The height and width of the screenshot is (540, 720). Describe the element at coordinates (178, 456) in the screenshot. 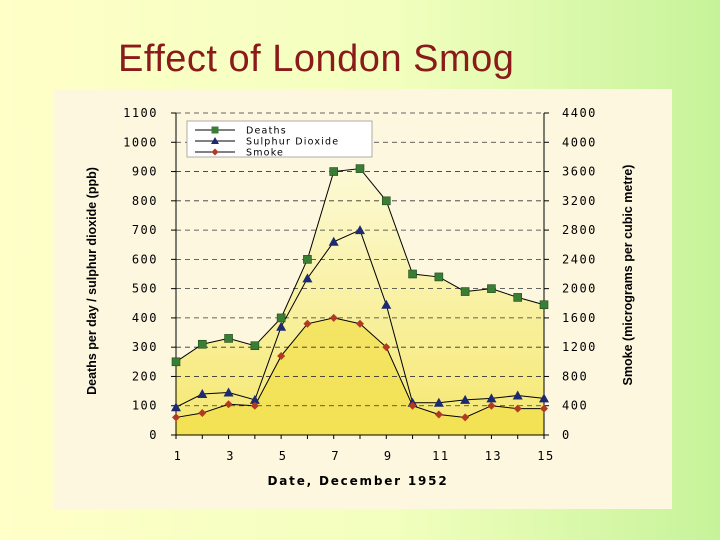

I see `x-tick-label: 1` at that location.